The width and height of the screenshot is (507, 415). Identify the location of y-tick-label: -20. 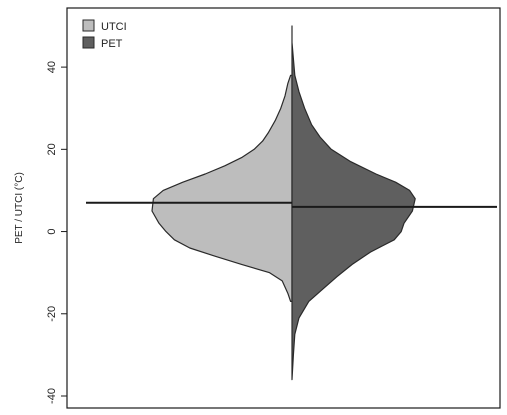
(52, 314).